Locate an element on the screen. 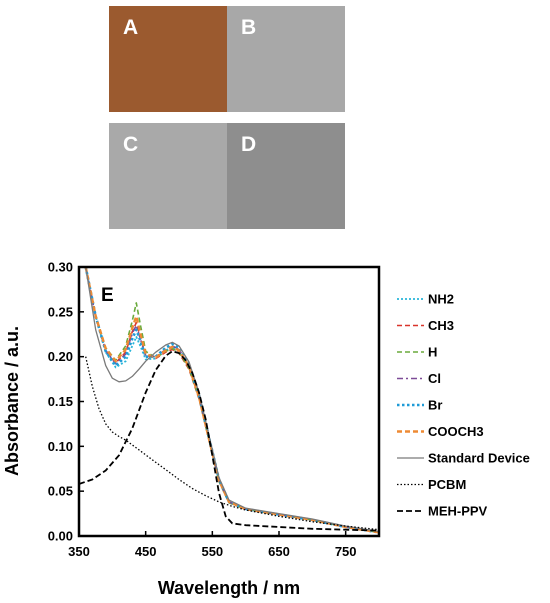 Image resolution: width=550 pixels, height=603 pixels. legend-label-pcbm: PCBM is located at coordinates (447, 484).